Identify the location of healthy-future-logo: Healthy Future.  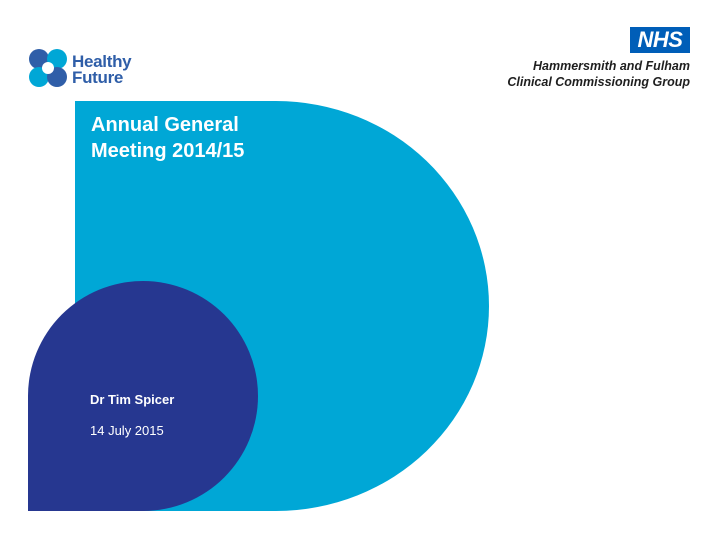
(81, 68).